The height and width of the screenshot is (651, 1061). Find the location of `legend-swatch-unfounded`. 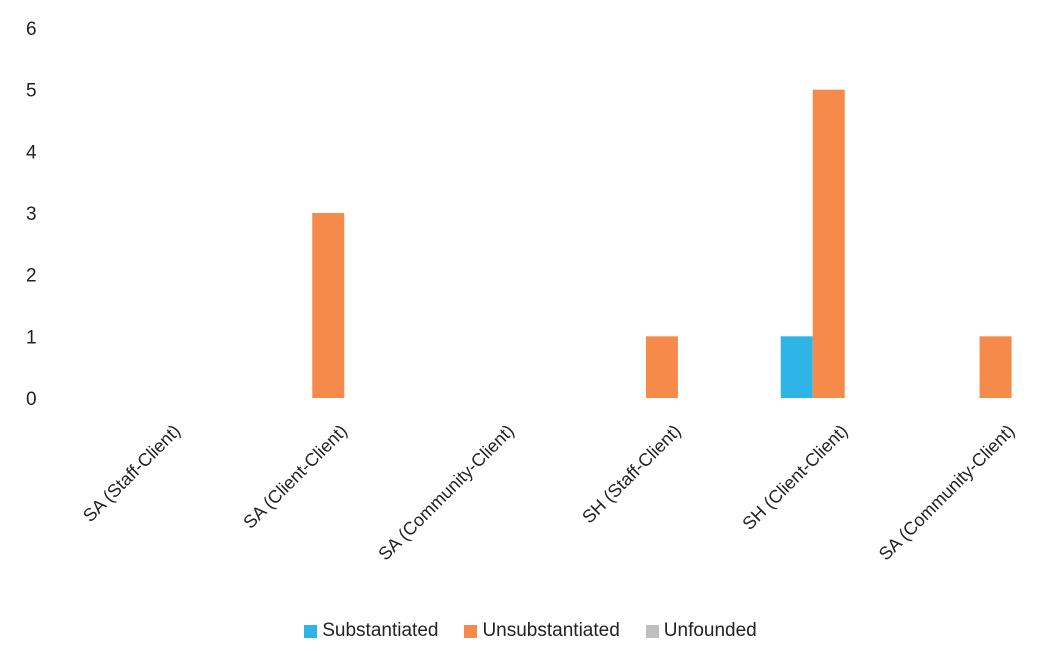

legend-swatch-unfounded is located at coordinates (652, 631).